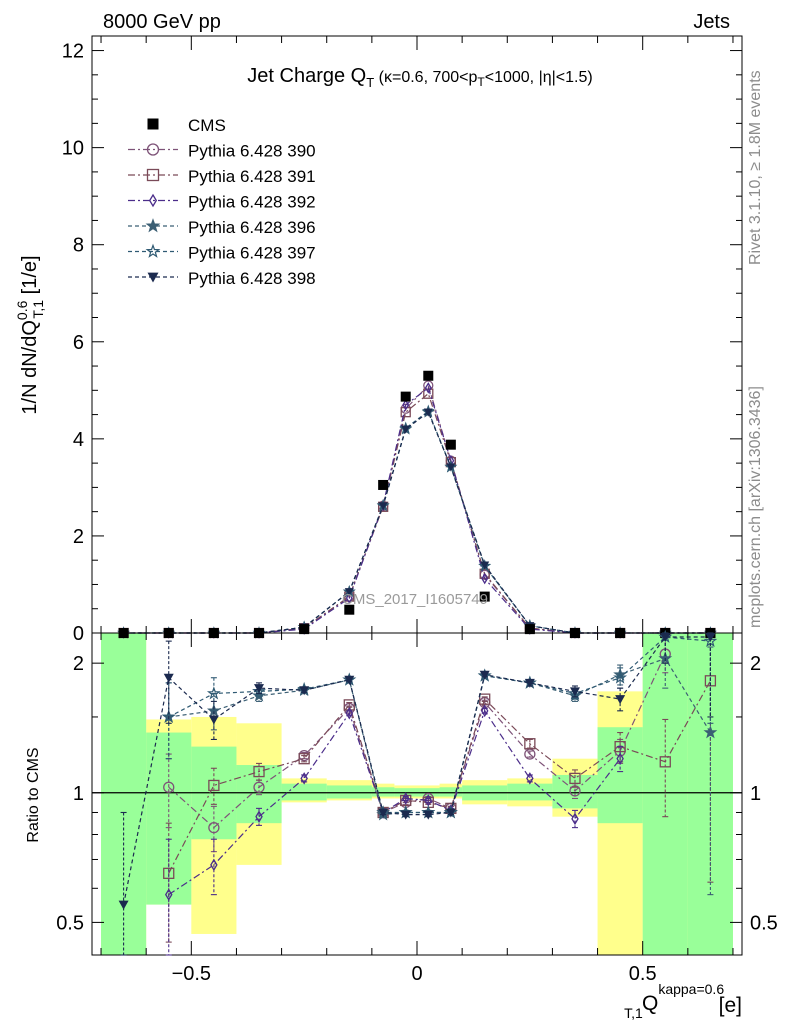 This screenshot has width=786, height=1024. What do you see at coordinates (73, 149) in the screenshot?
I see `main-y-tick-label: 10` at bounding box center [73, 149].